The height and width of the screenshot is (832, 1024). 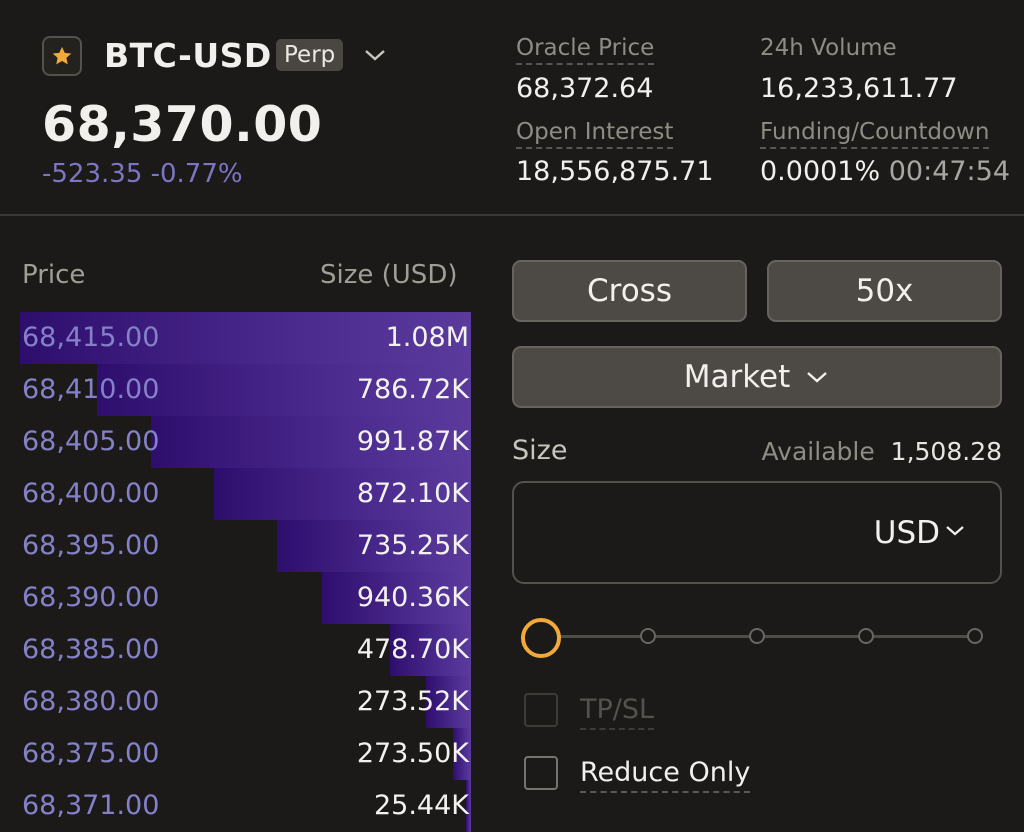 I want to click on funding-rate: 0.0001%, so click(x=820, y=171).